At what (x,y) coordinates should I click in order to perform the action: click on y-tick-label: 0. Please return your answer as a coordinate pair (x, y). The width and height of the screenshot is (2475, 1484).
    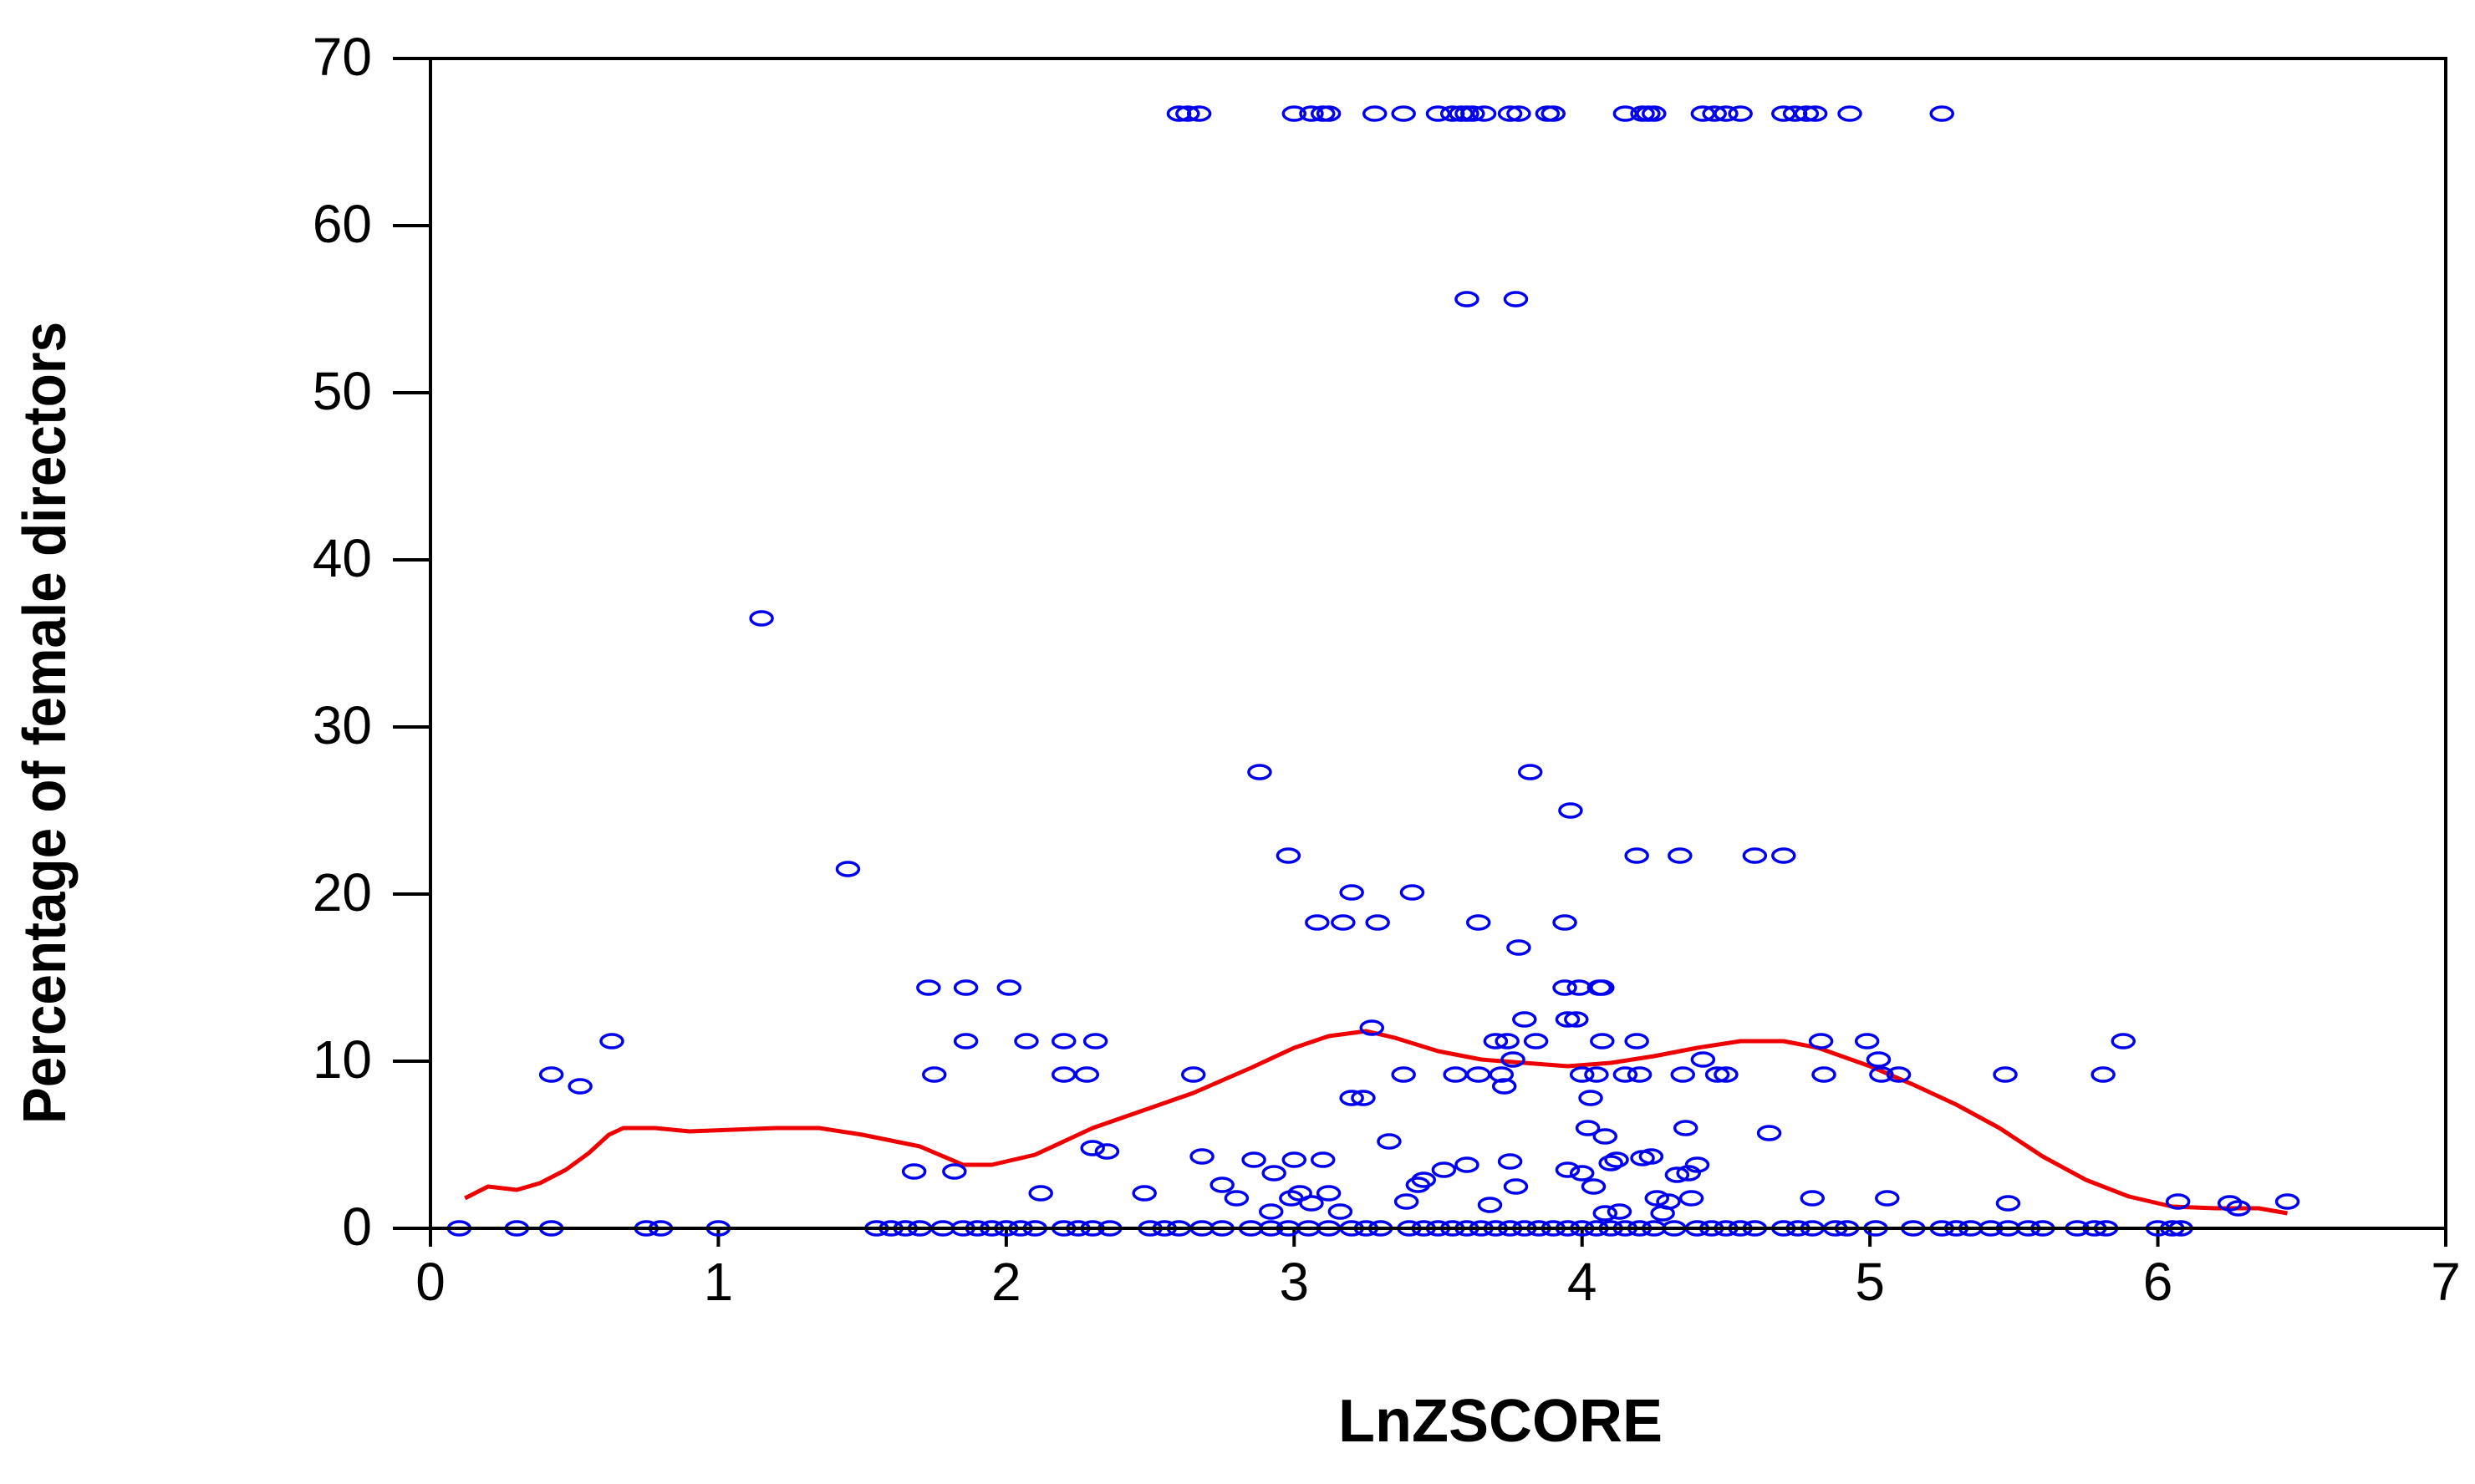
    Looking at the image, I should click on (357, 1227).